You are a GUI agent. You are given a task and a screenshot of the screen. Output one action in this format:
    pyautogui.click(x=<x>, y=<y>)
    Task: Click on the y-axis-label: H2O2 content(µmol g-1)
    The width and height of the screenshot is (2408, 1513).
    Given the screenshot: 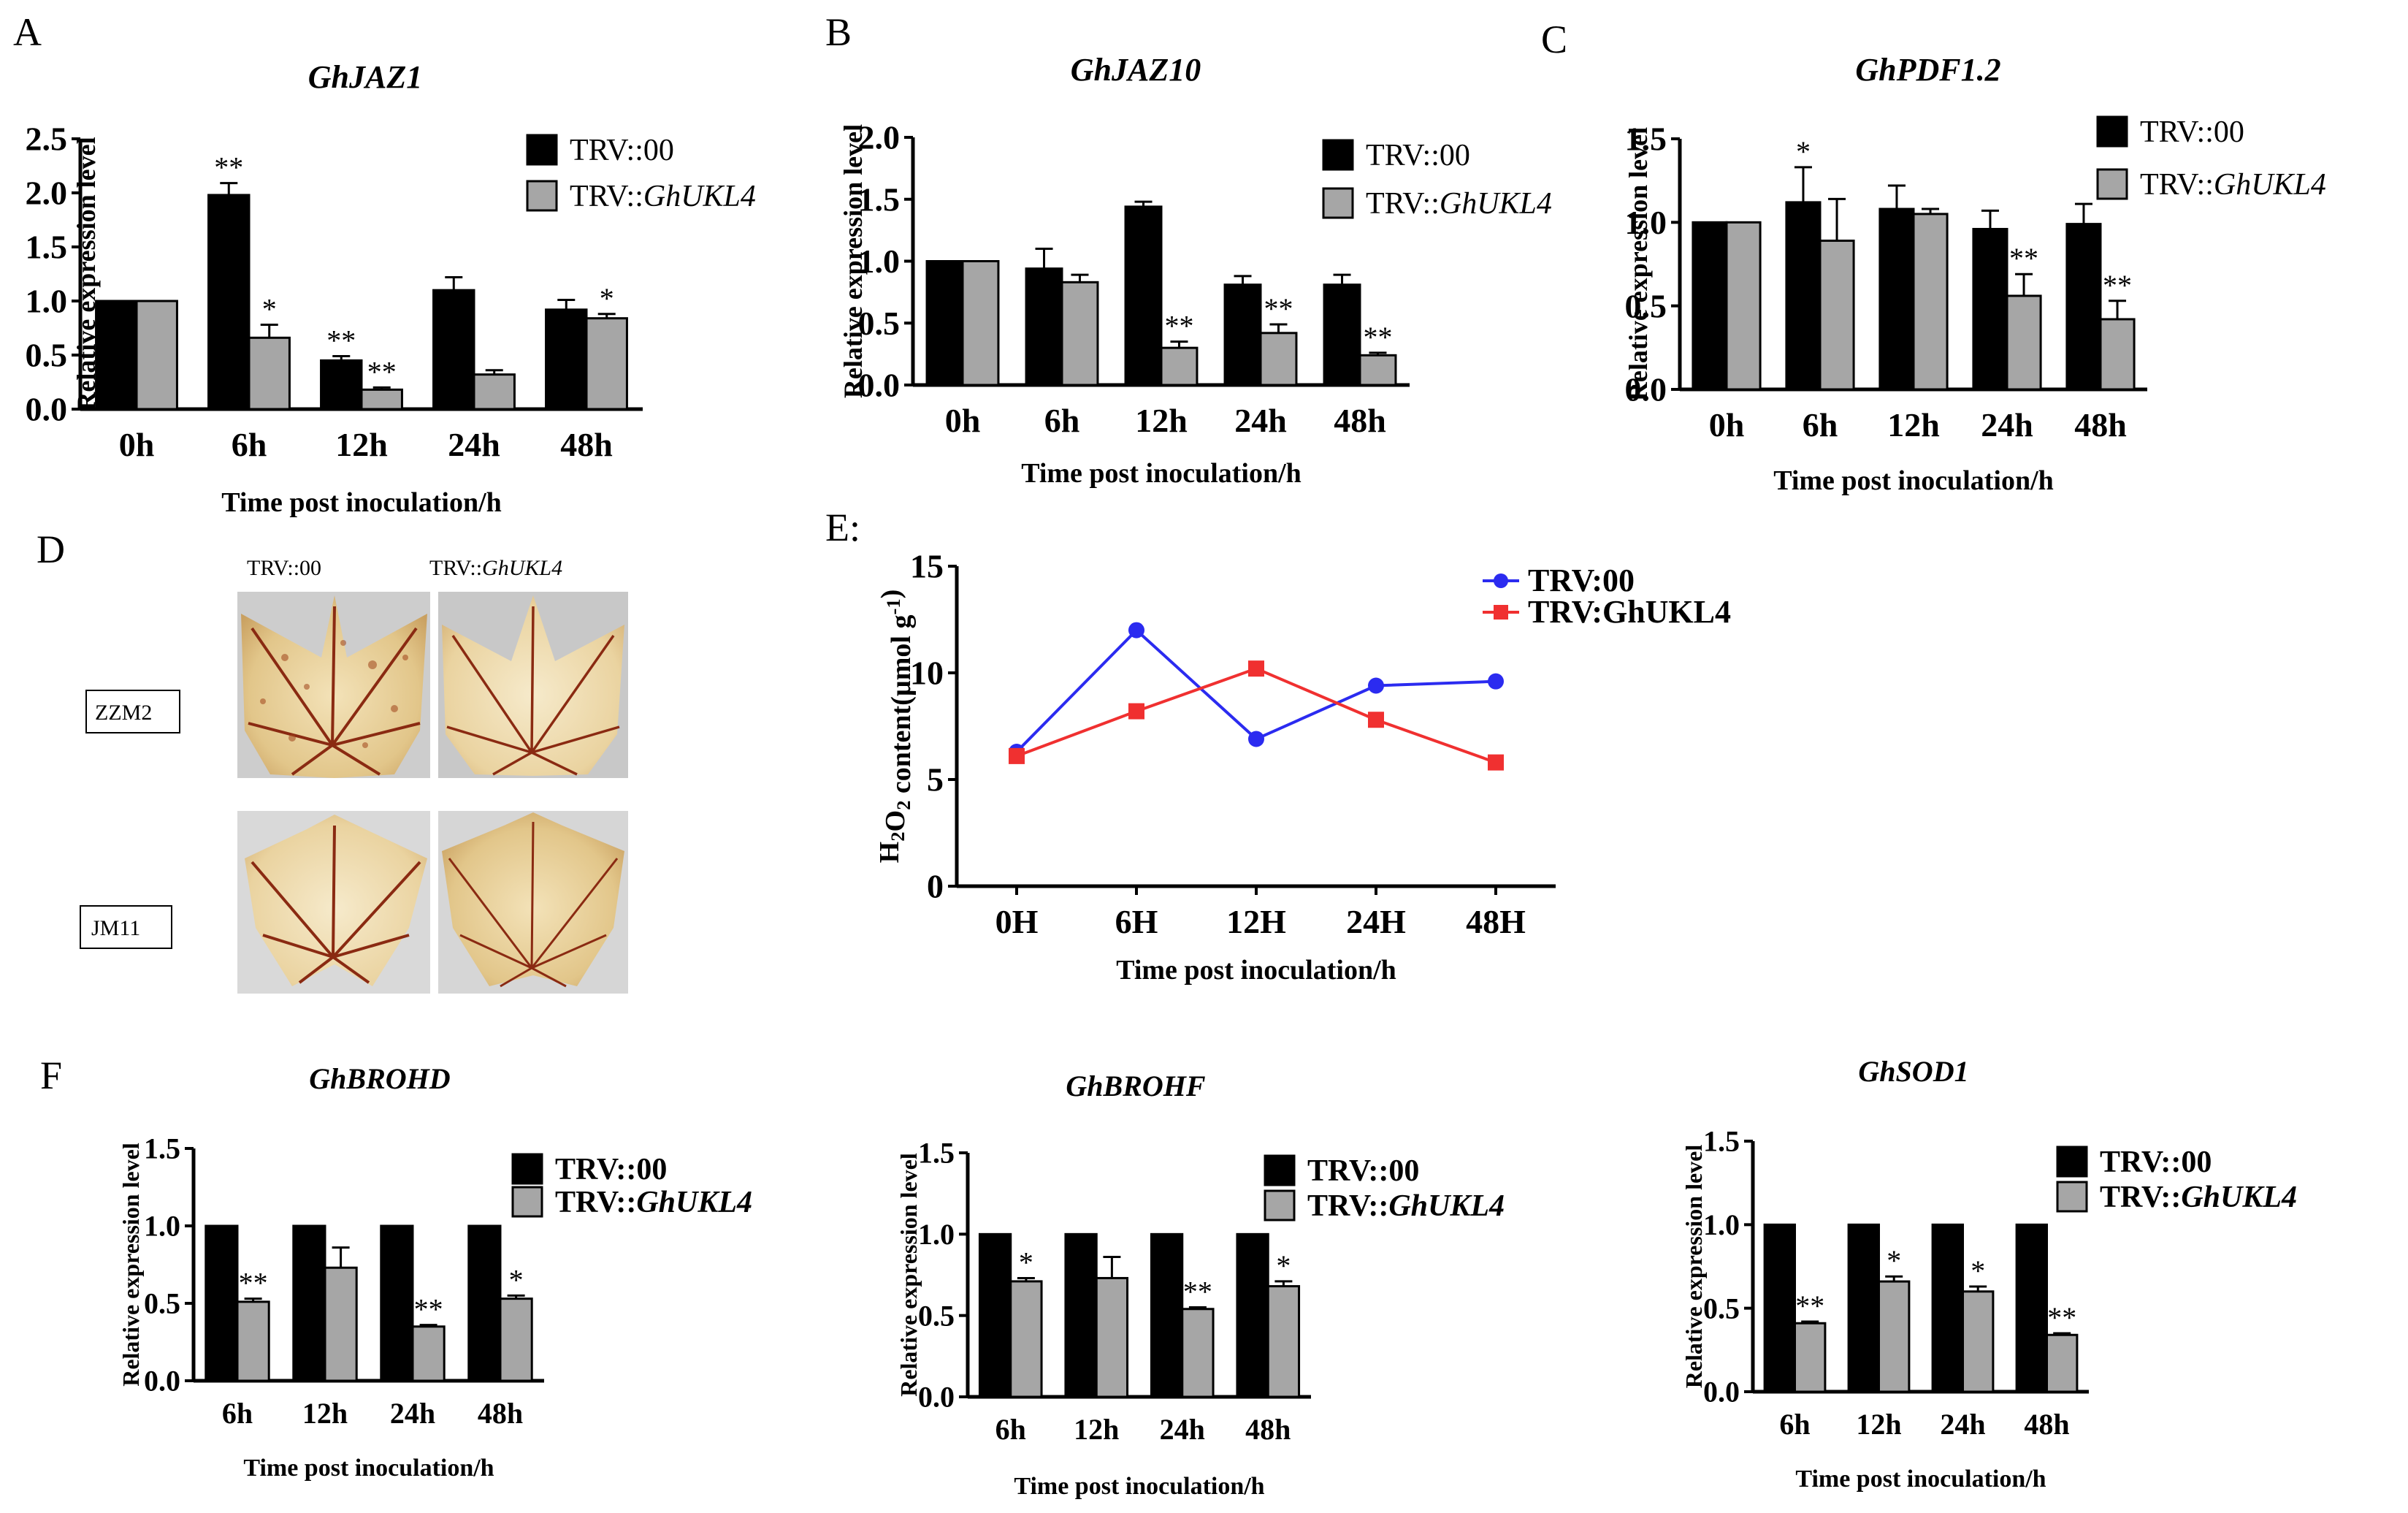 What is the action you would take?
    pyautogui.click(x=895, y=727)
    